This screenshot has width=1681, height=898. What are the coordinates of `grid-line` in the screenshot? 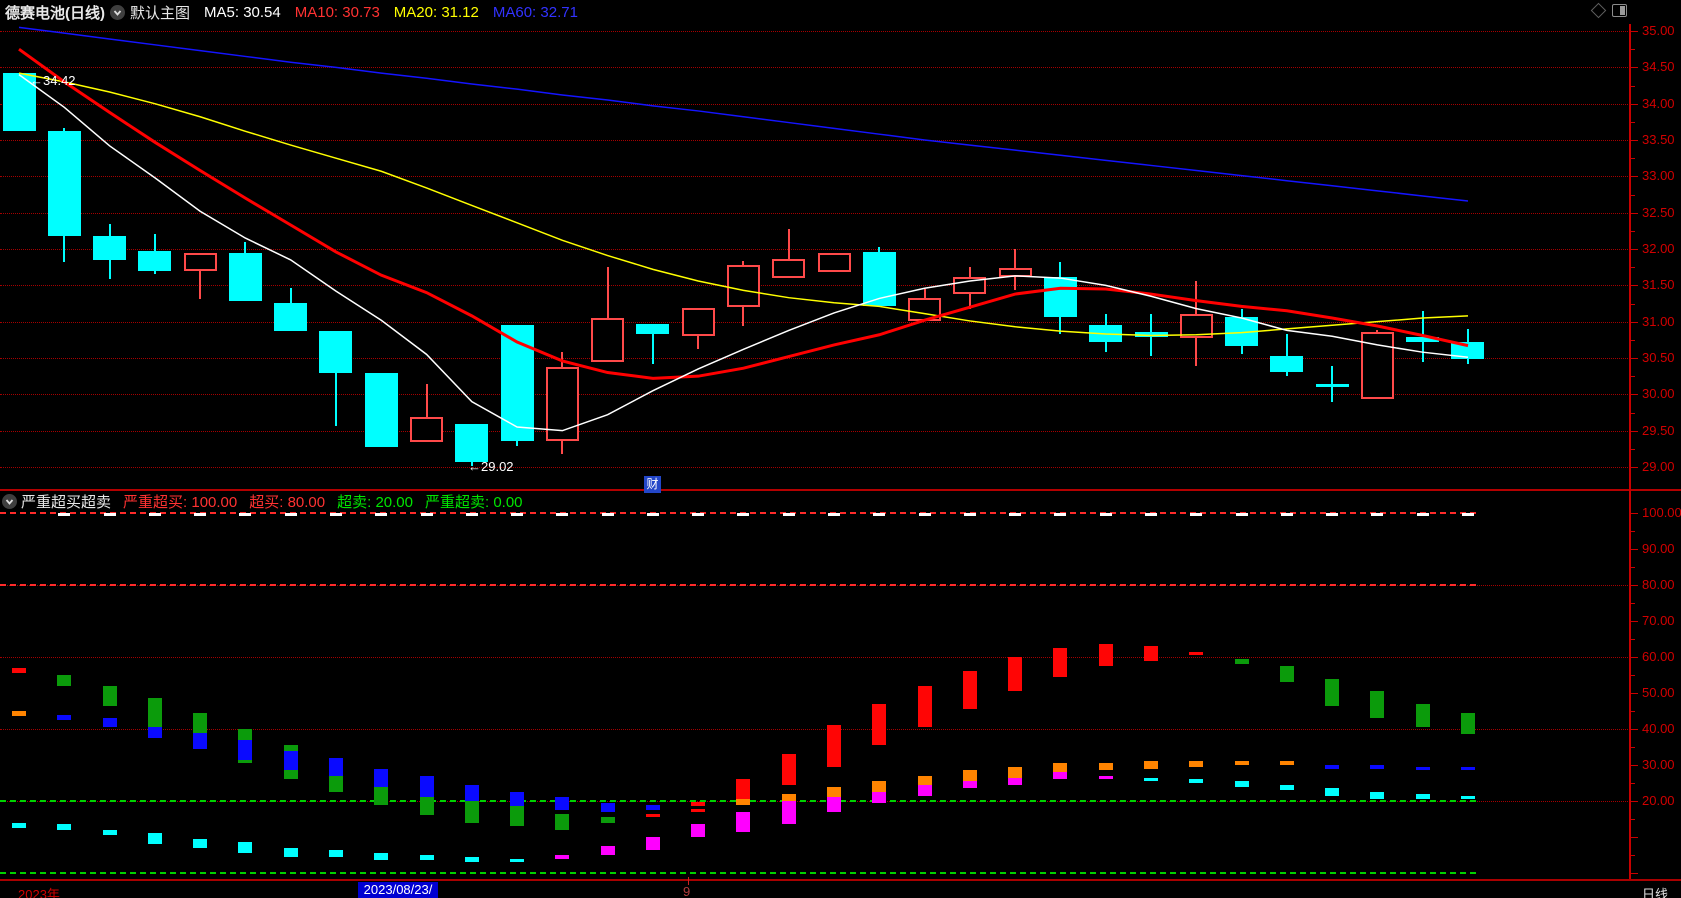 It's located at (815, 467).